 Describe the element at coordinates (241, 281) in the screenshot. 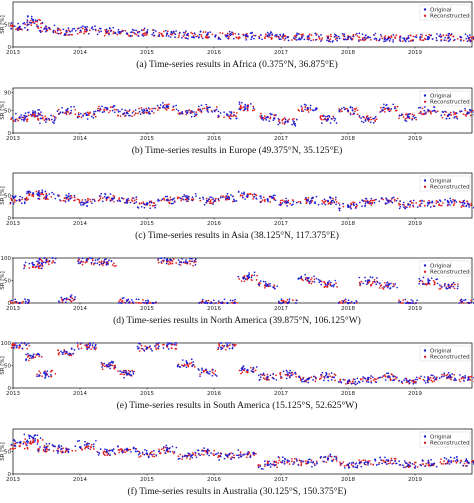

I see `series-reconstructed` at that location.